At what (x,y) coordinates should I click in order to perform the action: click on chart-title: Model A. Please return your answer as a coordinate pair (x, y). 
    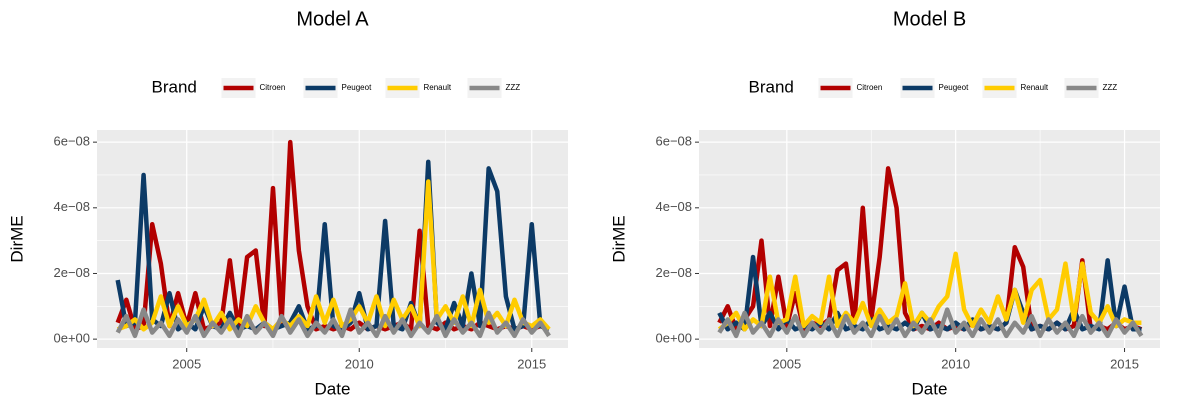
    Looking at the image, I should click on (332, 19).